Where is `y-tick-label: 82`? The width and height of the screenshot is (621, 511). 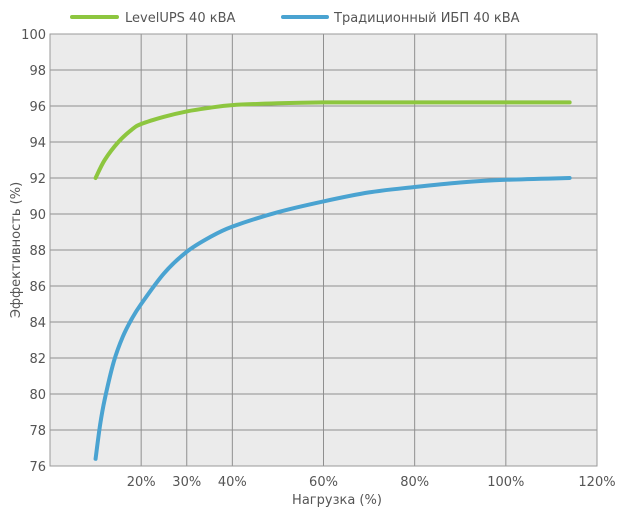 y-tick-label: 82 is located at coordinates (37, 359).